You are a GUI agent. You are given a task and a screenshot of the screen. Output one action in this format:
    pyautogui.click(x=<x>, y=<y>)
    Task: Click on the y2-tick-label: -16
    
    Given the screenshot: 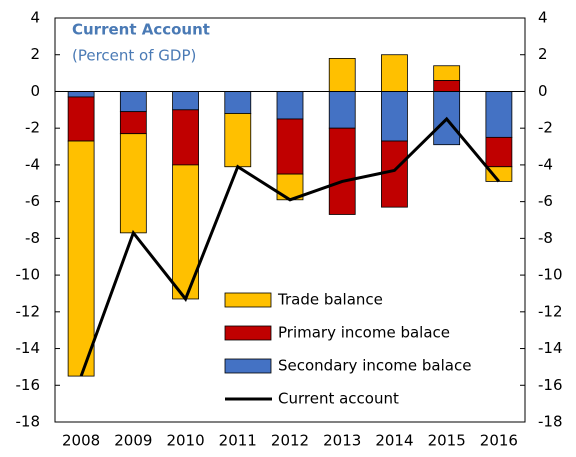 What is the action you would take?
    pyautogui.click(x=550, y=385)
    